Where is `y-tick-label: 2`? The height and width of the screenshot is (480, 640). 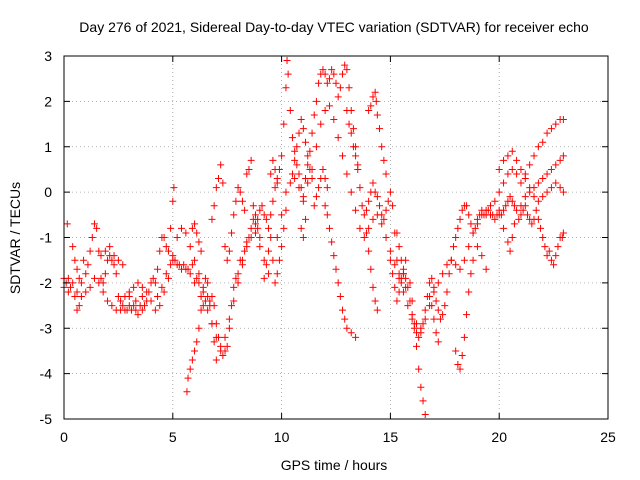
y-tick-label: 2 is located at coordinates (48, 101).